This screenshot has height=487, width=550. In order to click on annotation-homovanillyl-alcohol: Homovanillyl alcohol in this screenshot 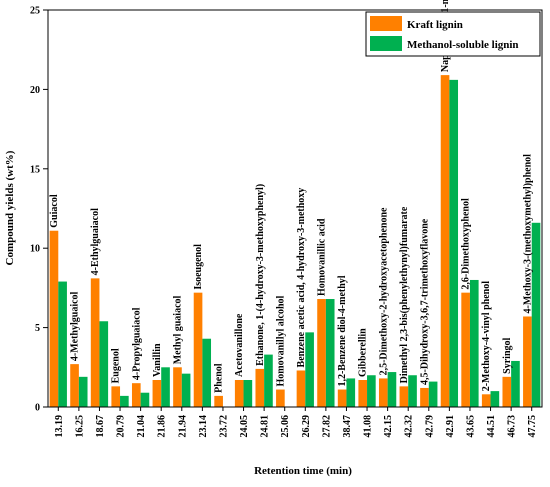, I will do `click(280, 340)`.